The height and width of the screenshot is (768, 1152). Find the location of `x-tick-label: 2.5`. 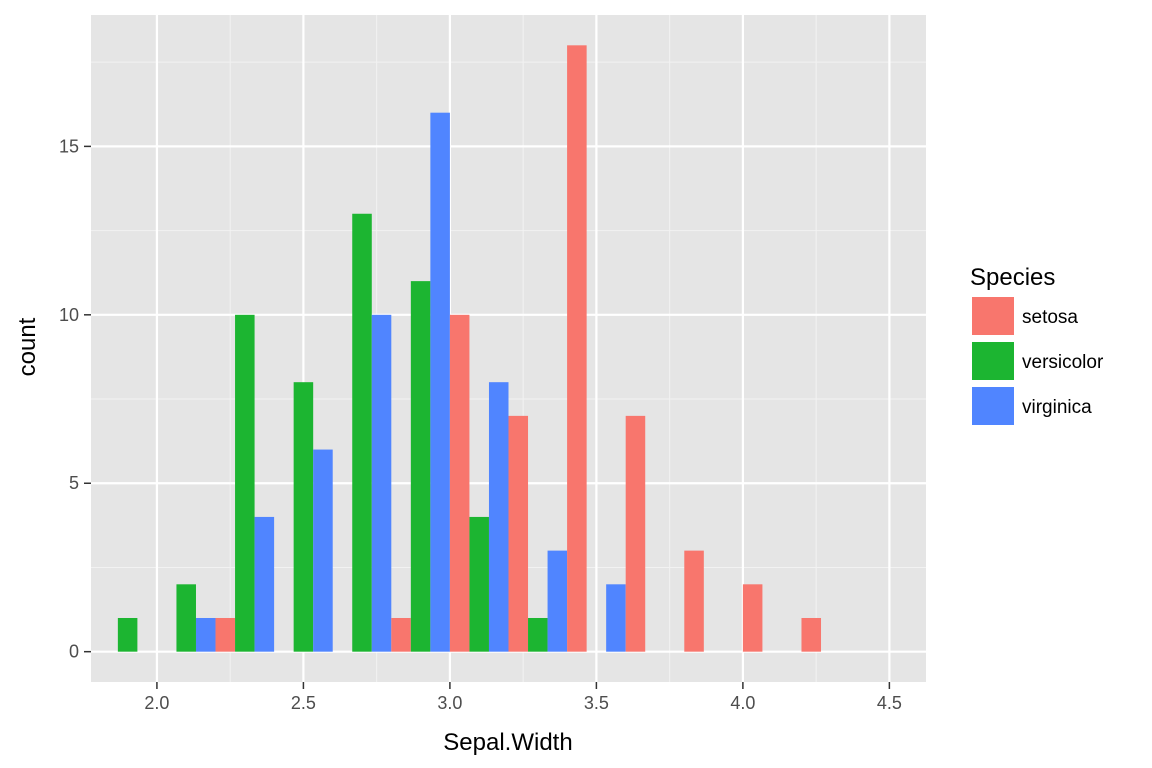

x-tick-label: 2.5 is located at coordinates (303, 703).